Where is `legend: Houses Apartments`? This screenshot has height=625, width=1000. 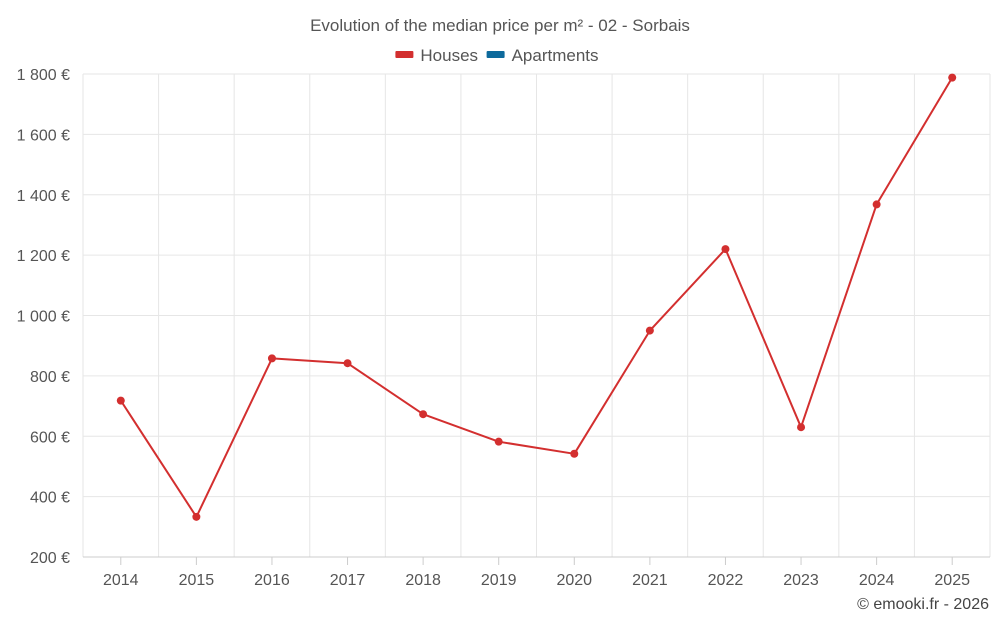
legend: Houses Apartments is located at coordinates (497, 55).